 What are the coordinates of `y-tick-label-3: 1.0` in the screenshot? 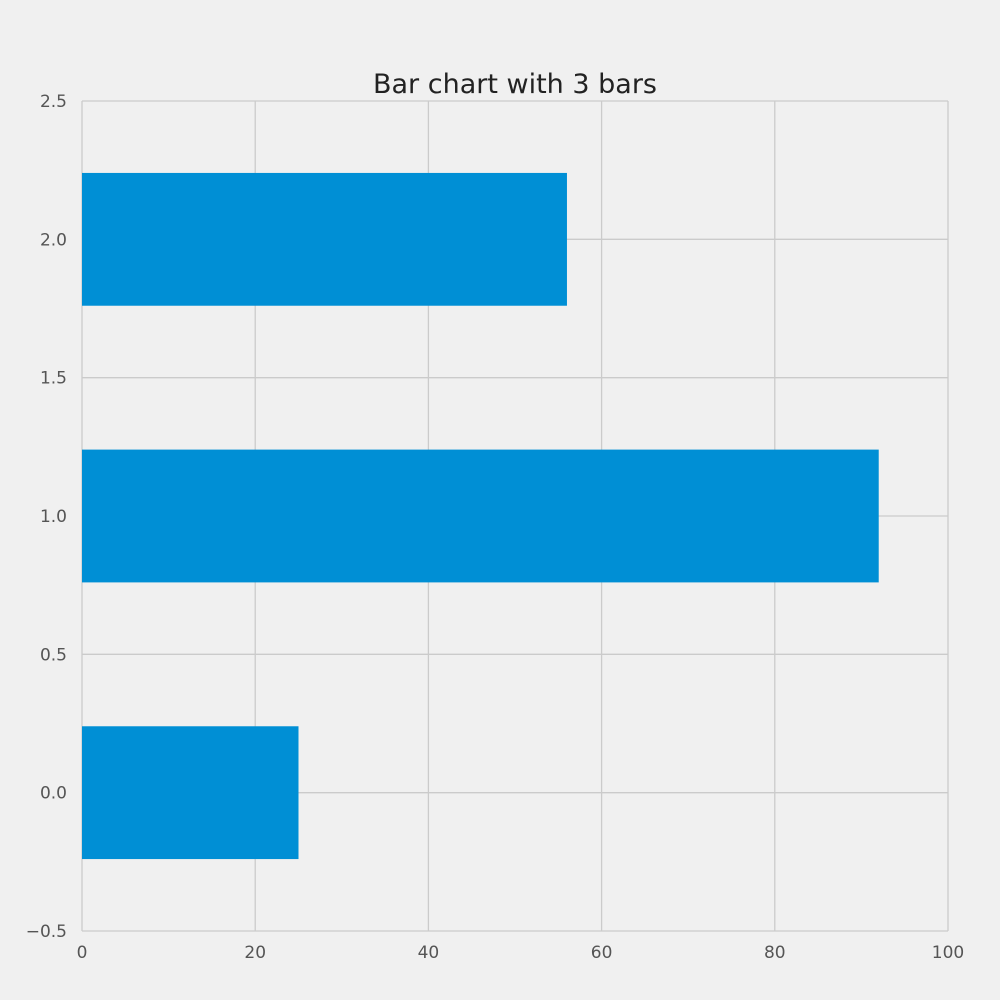 It's located at (53, 517).